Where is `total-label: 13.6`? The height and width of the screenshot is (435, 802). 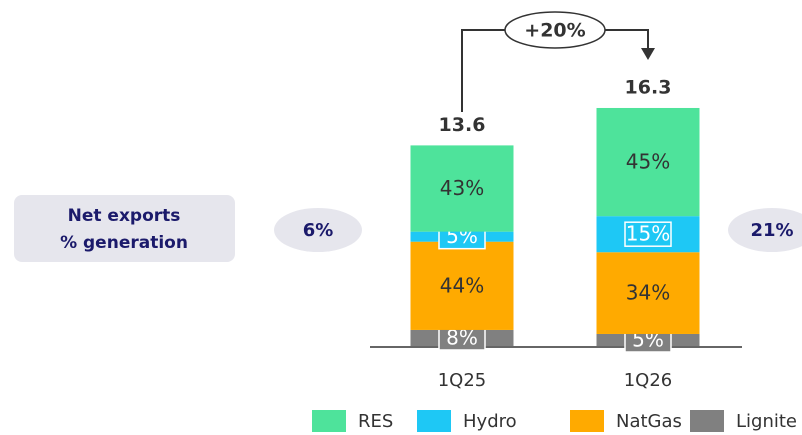 total-label: 13.6 is located at coordinates (462, 125).